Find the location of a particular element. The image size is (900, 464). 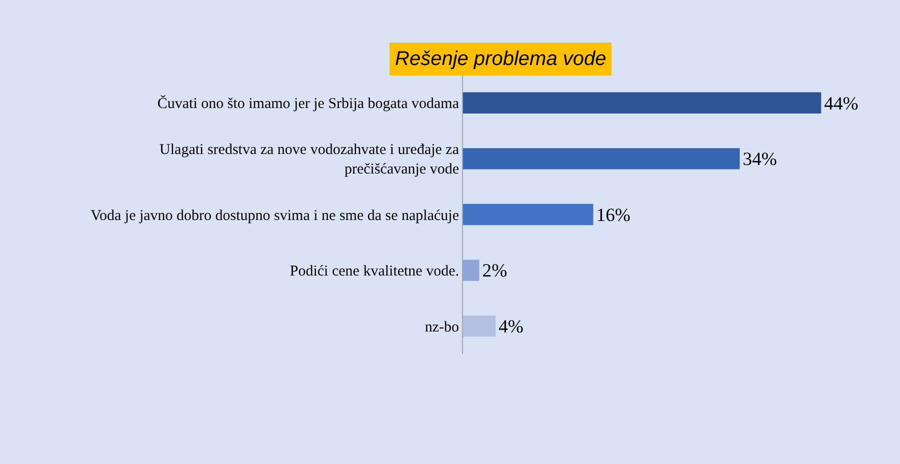

chart-title: Rešenje problema vode is located at coordinates (500, 59).